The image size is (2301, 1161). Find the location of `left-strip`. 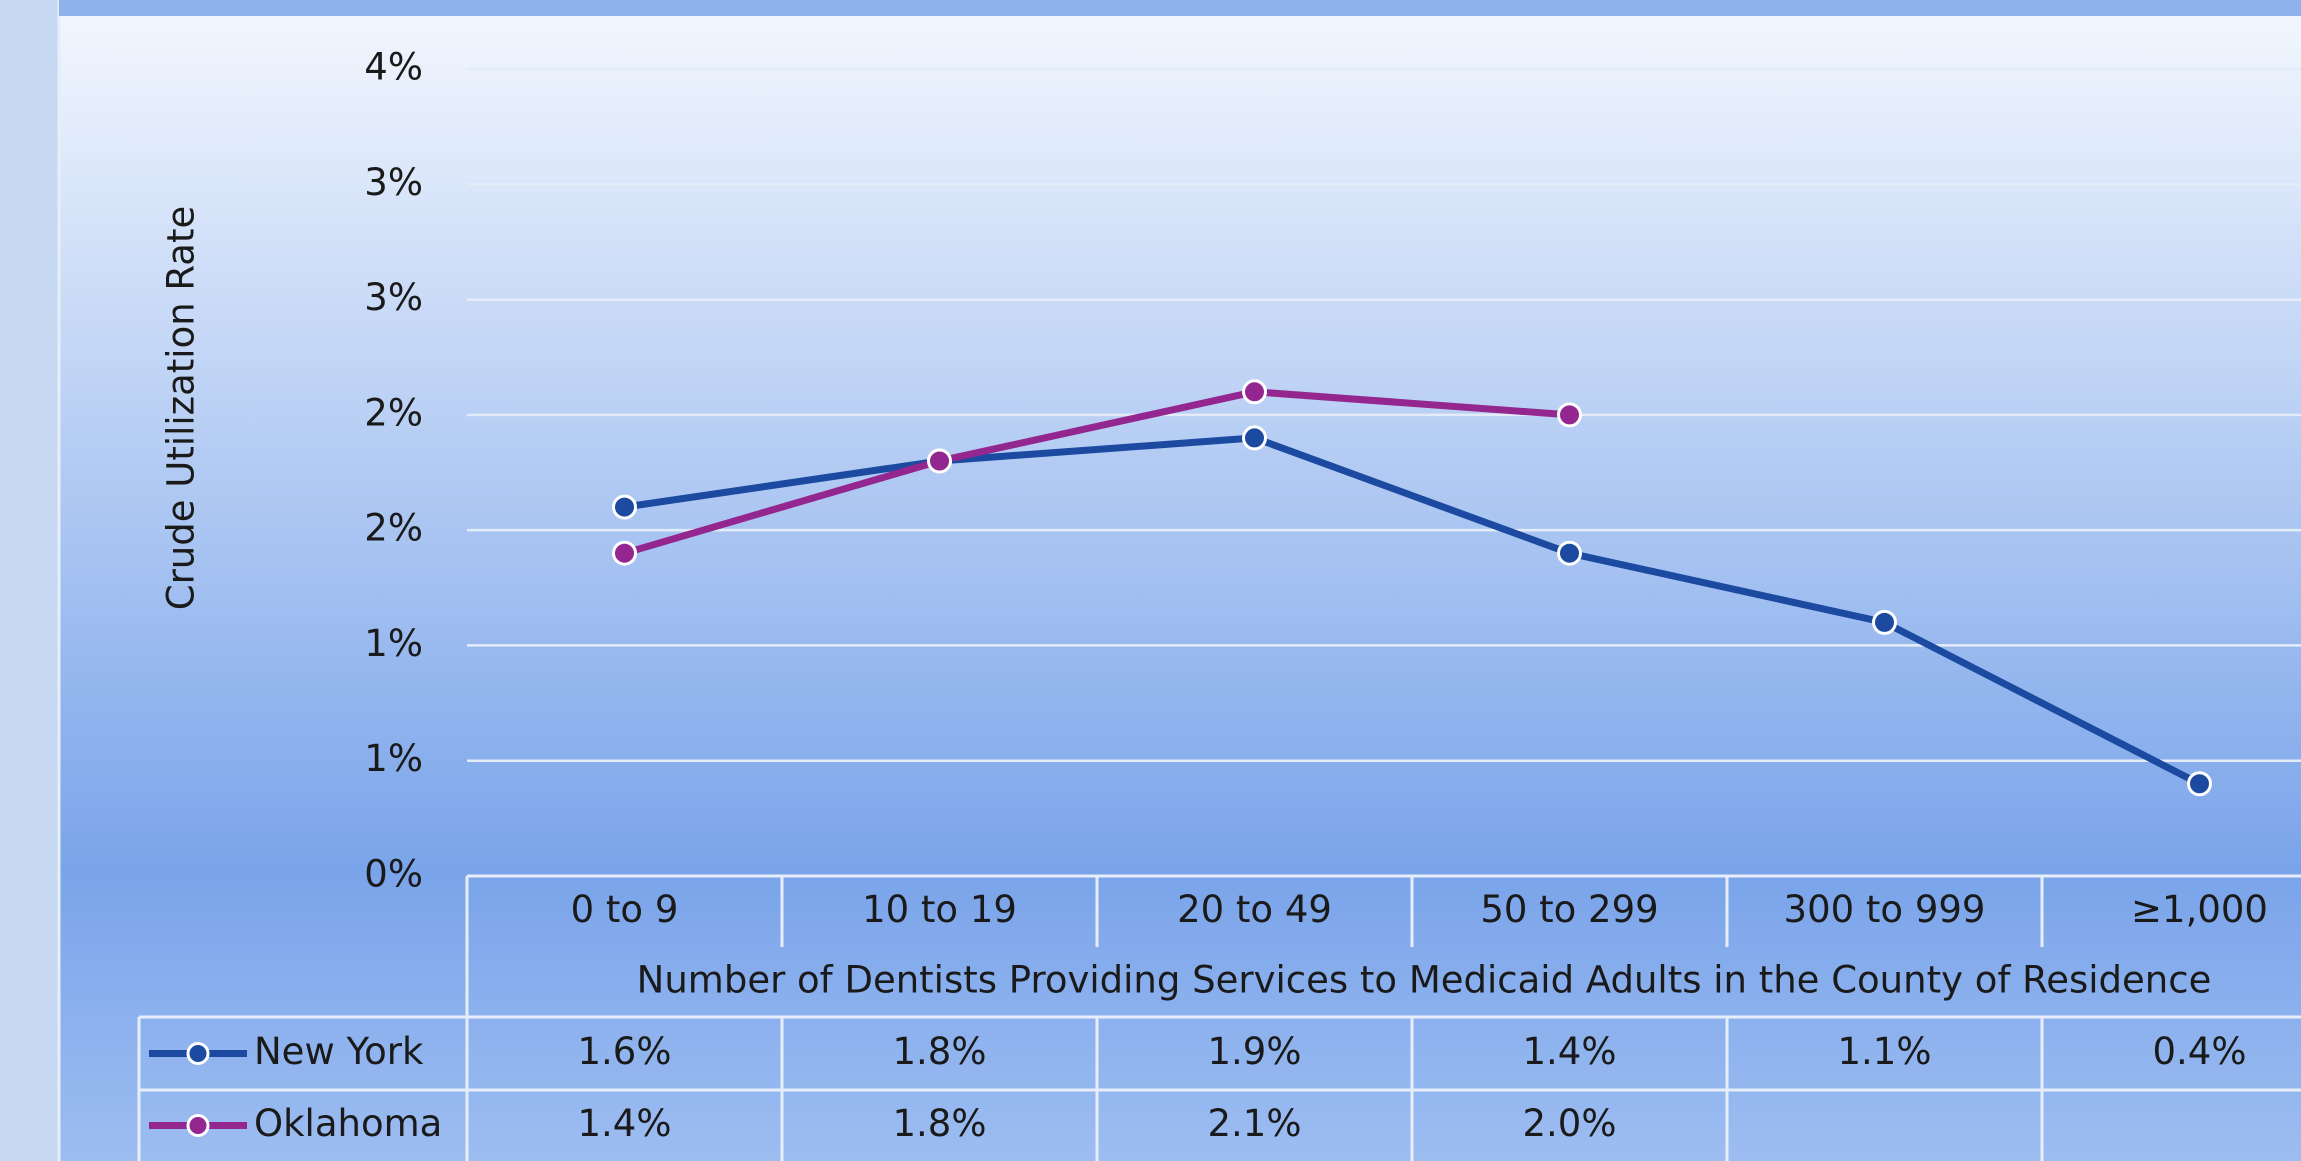

left-strip is located at coordinates (29, 580).